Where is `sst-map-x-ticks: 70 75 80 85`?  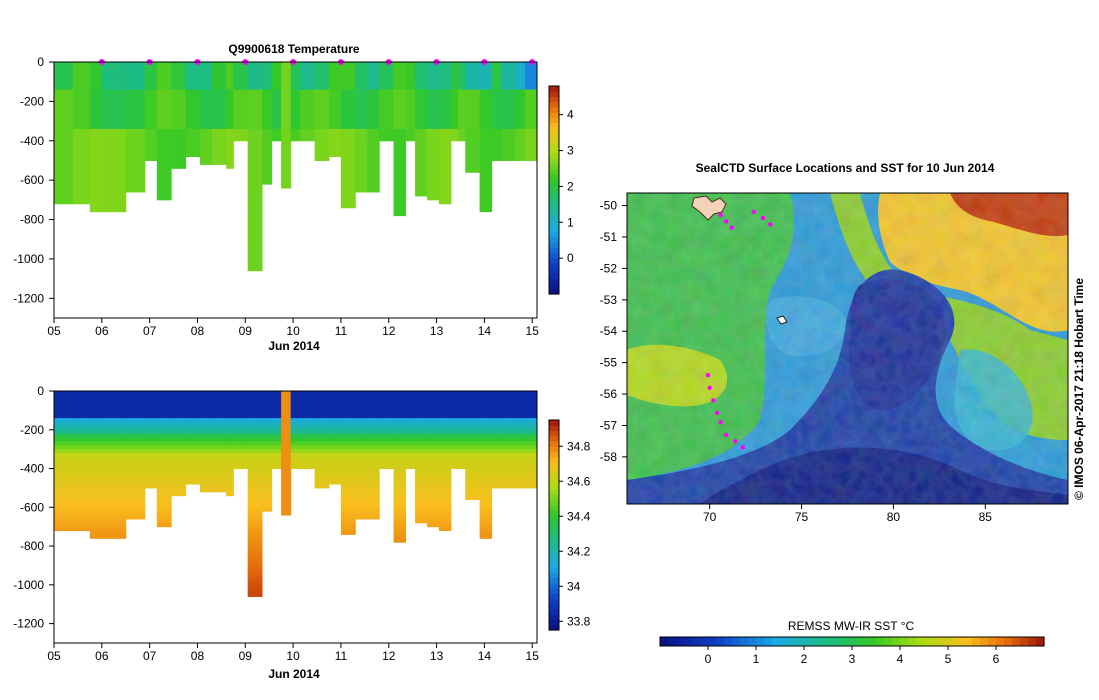
sst-map-x-ticks: 70 75 80 85 is located at coordinates (847, 514).